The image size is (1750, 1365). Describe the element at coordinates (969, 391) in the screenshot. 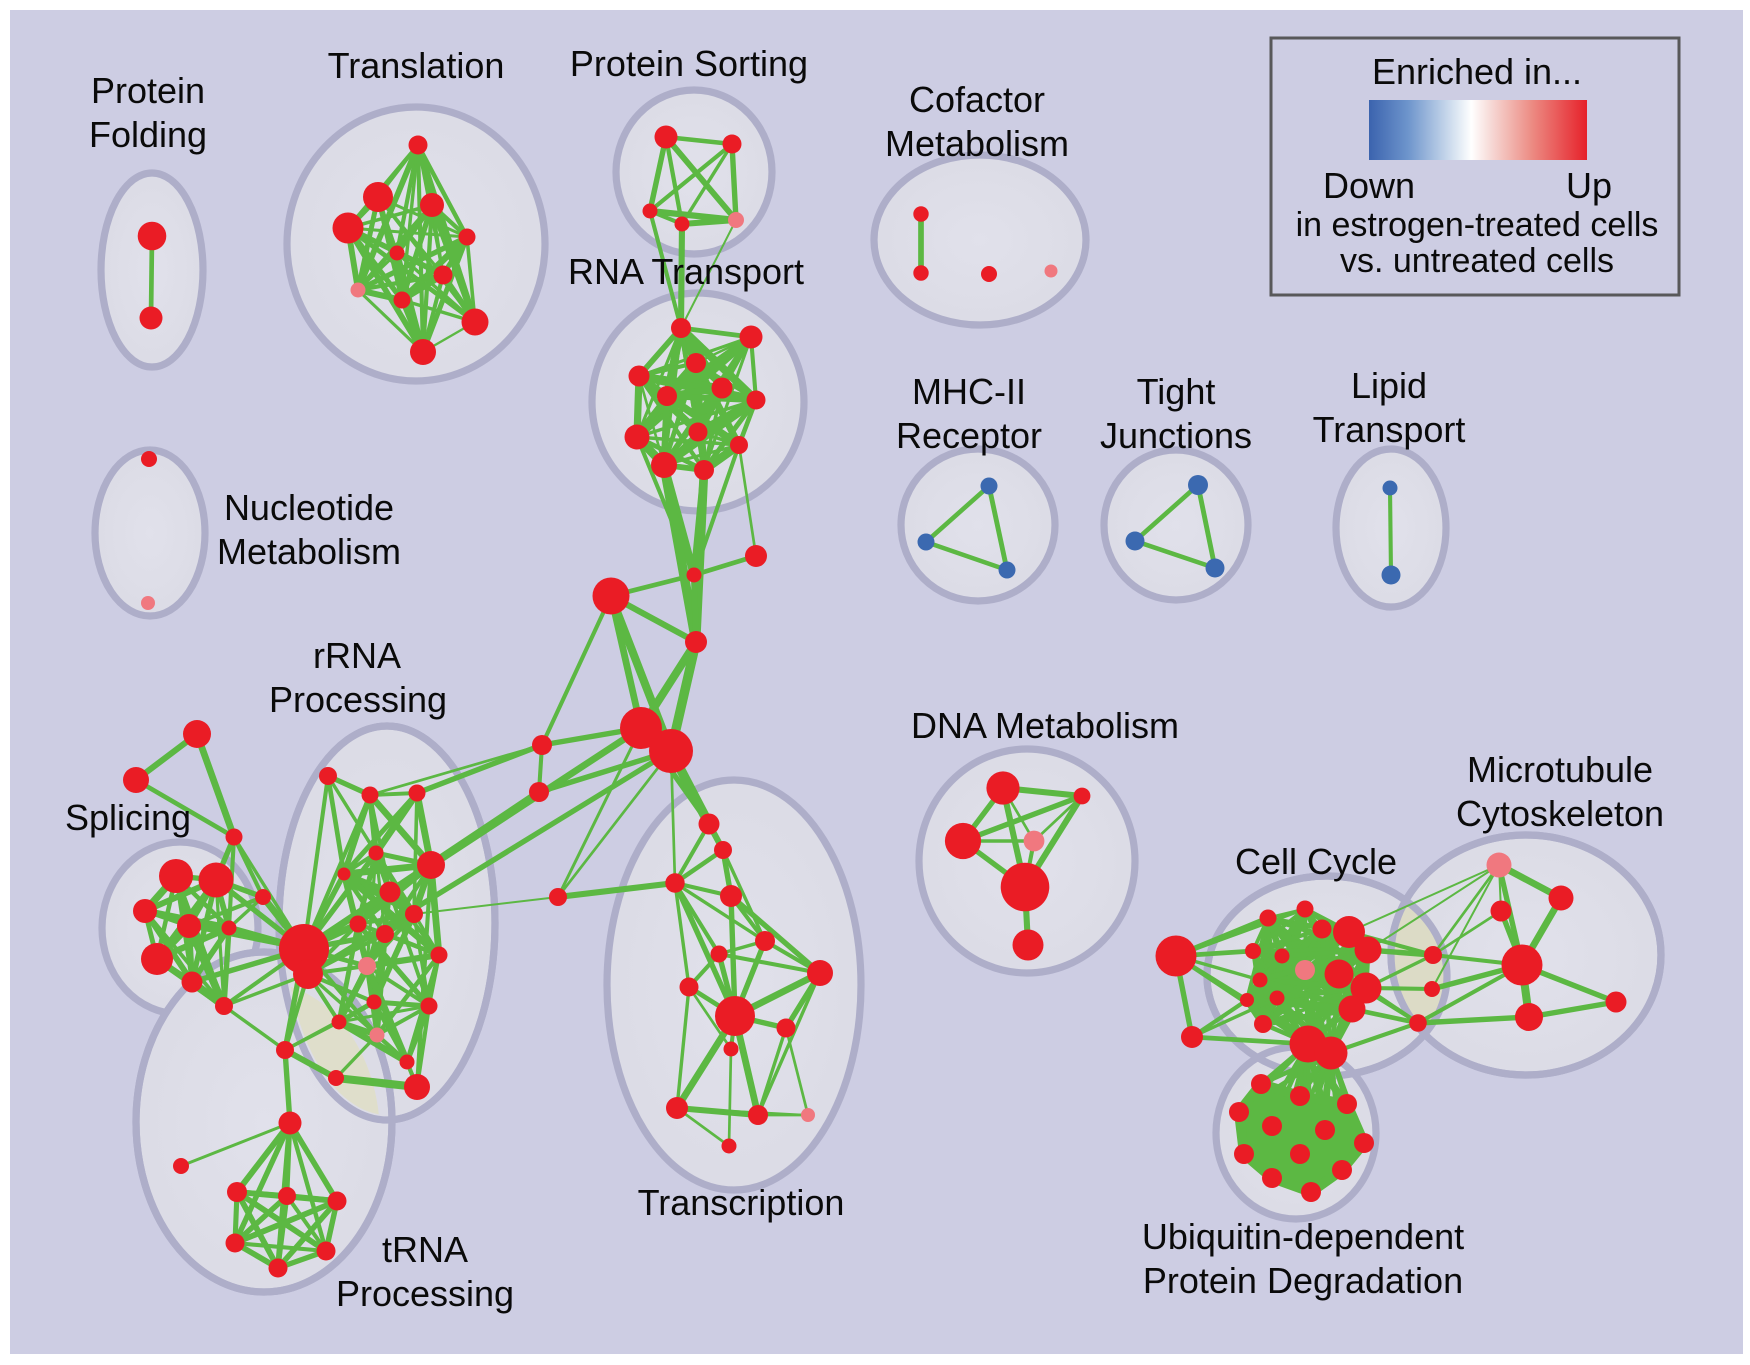

I see `svg-text: MHC-II` at that location.